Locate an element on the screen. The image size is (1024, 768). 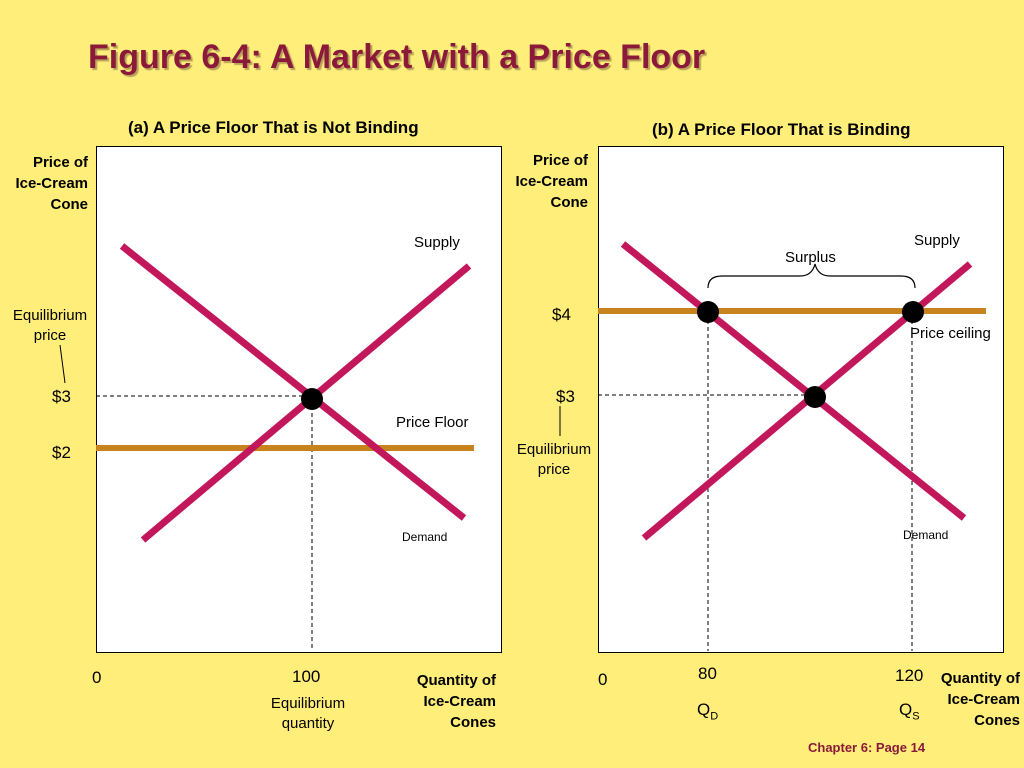
panel-a-supply-label: Supply is located at coordinates (437, 242).